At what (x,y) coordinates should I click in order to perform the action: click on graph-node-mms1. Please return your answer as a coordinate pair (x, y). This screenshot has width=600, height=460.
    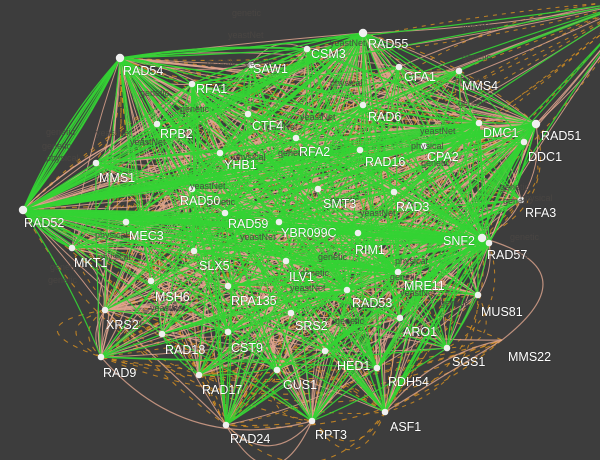
    Looking at the image, I should click on (96, 163).